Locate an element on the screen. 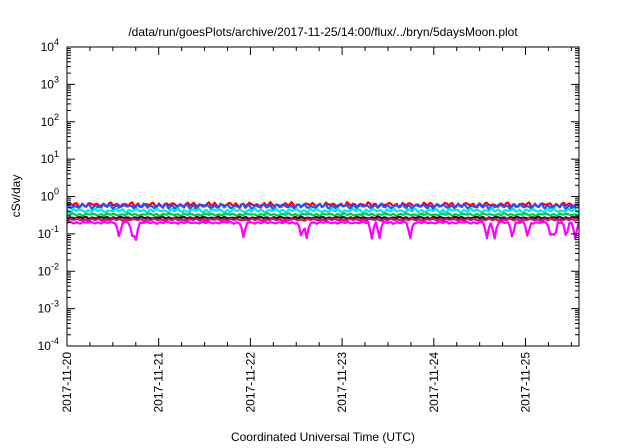 This screenshot has height=448, width=640. x-tick-label: 2017-11-22 is located at coordinates (250, 382).